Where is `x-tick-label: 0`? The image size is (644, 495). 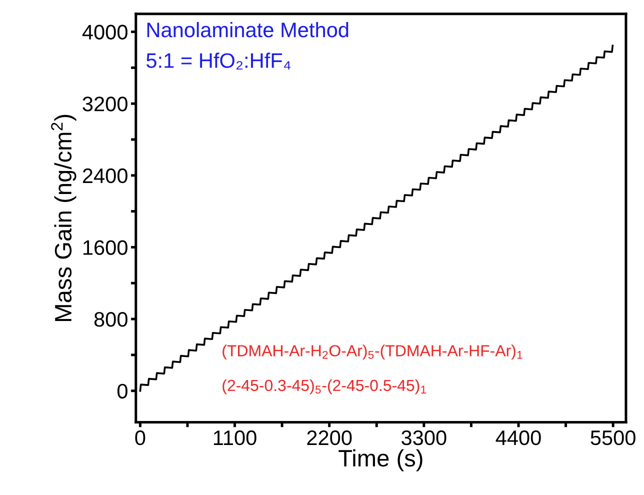 x-tick-label: 0 is located at coordinates (140, 438).